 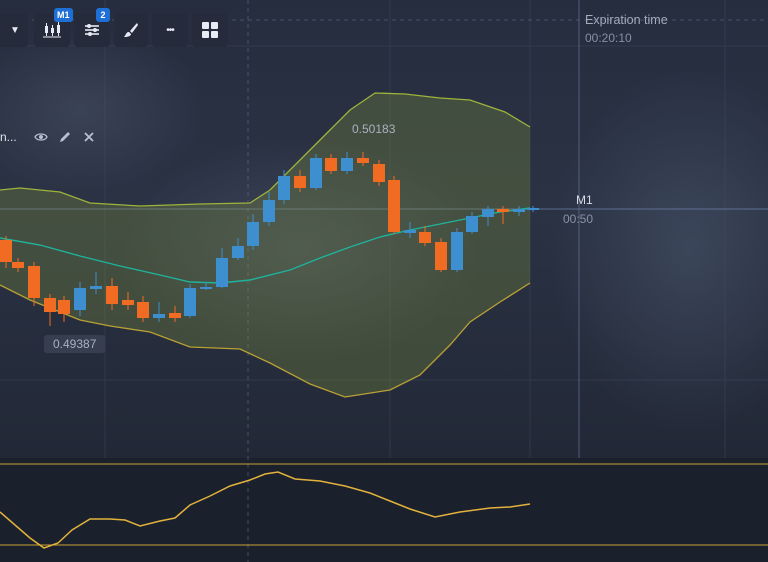 I want to click on indicators-badge: 2, so click(x=103, y=15).